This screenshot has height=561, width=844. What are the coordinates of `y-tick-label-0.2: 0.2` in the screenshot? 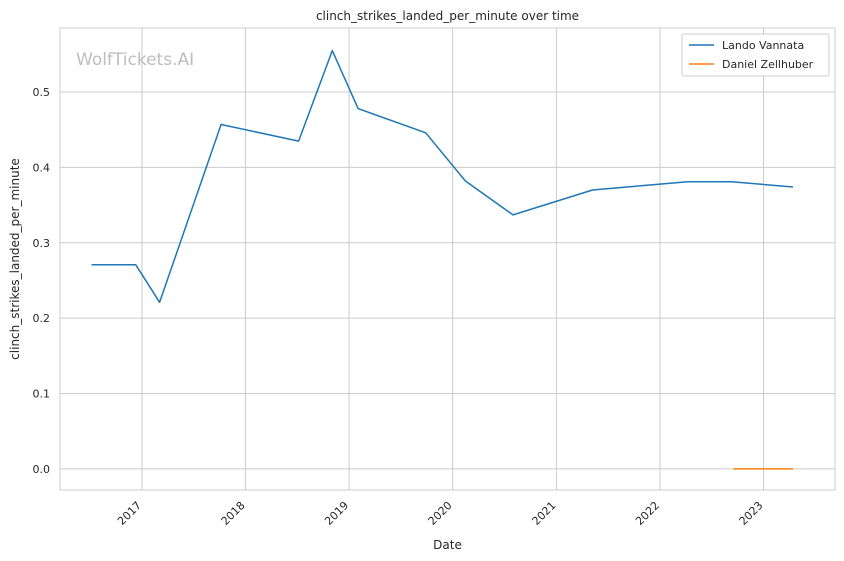 It's located at (42, 318).